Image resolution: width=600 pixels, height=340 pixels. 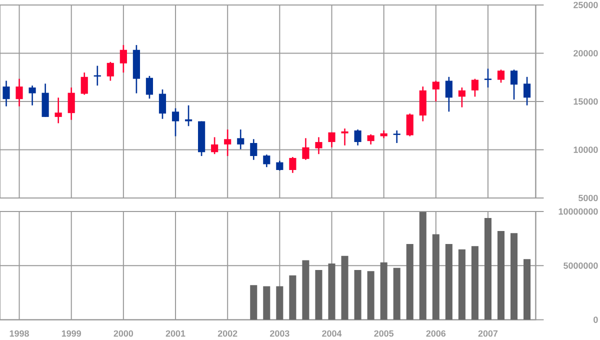 What do you see at coordinates (586, 149) in the screenshot?
I see `y-tick-label: 10000` at bounding box center [586, 149].